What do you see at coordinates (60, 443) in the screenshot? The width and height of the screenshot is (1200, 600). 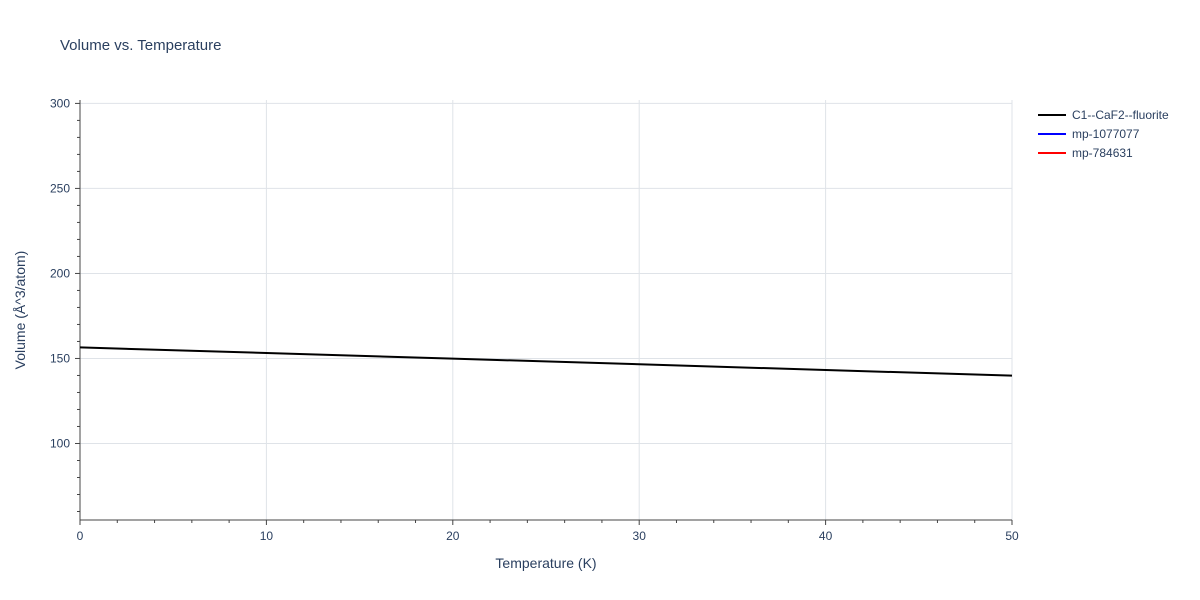 I see `y-tick-label: 100` at bounding box center [60, 443].